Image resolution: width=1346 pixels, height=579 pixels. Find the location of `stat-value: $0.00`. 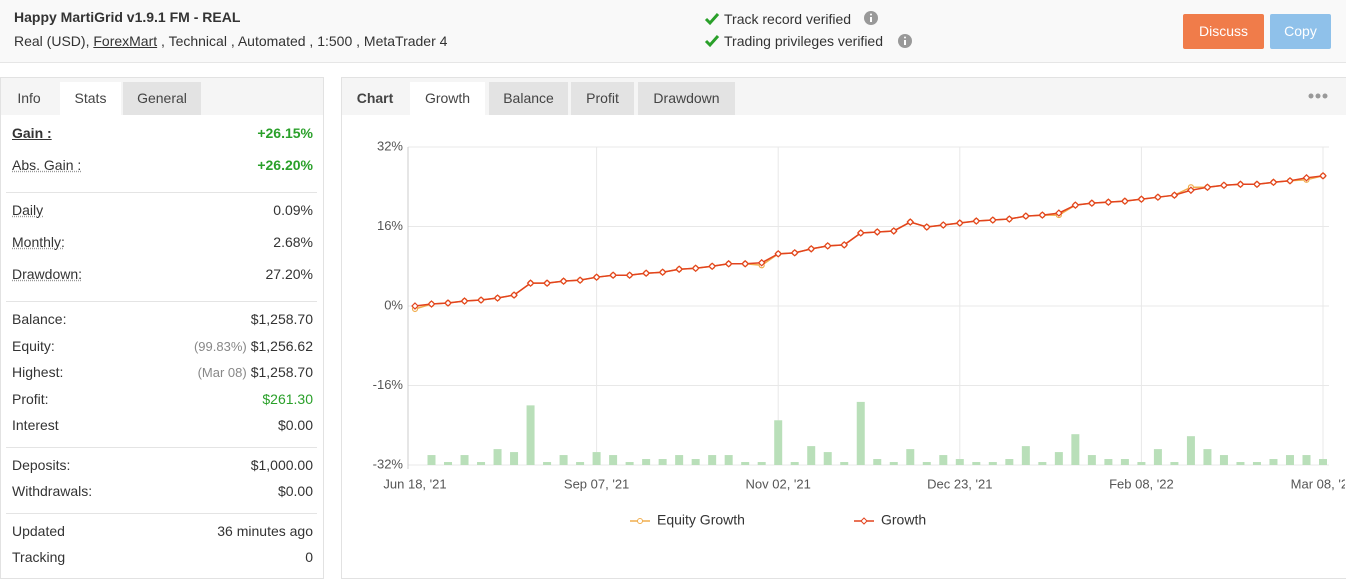

stat-value: $0.00 is located at coordinates (295, 425).